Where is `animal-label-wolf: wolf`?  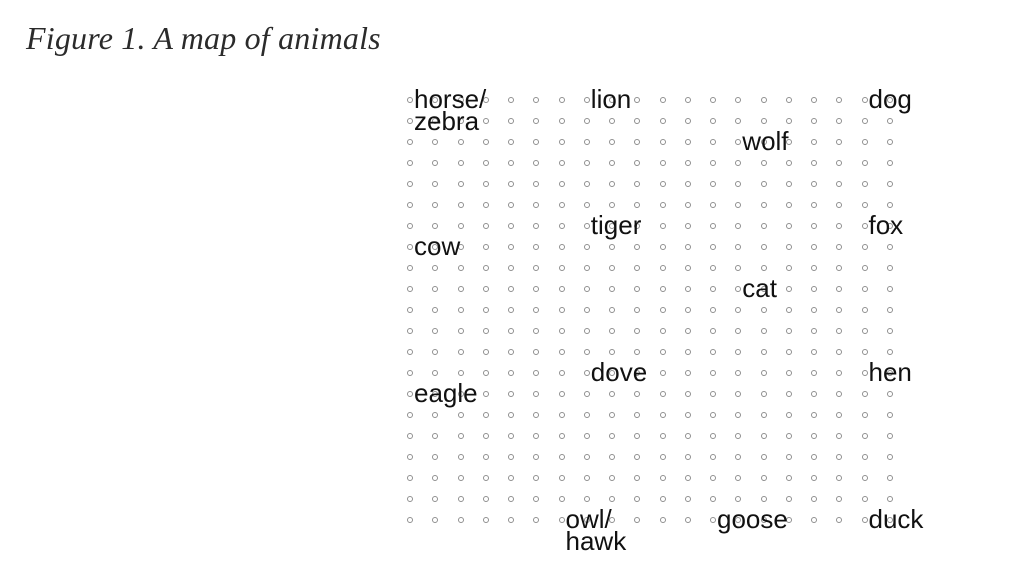
animal-label-wolf: wolf is located at coordinates (765, 141).